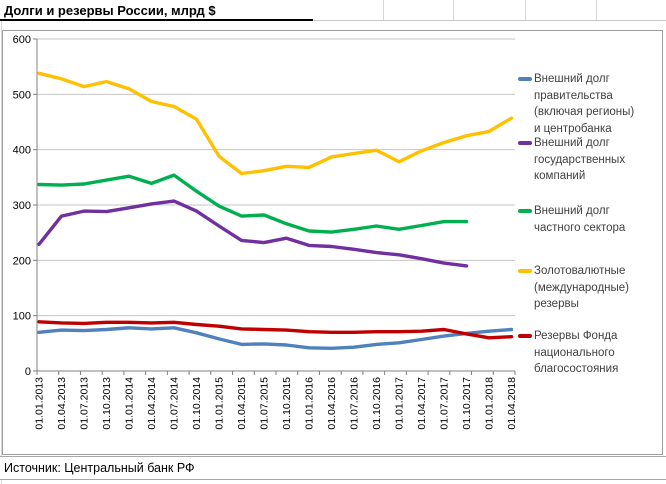  Describe the element at coordinates (40, 403) in the screenshot. I see `x-tick-label: 01.01.2013` at that location.